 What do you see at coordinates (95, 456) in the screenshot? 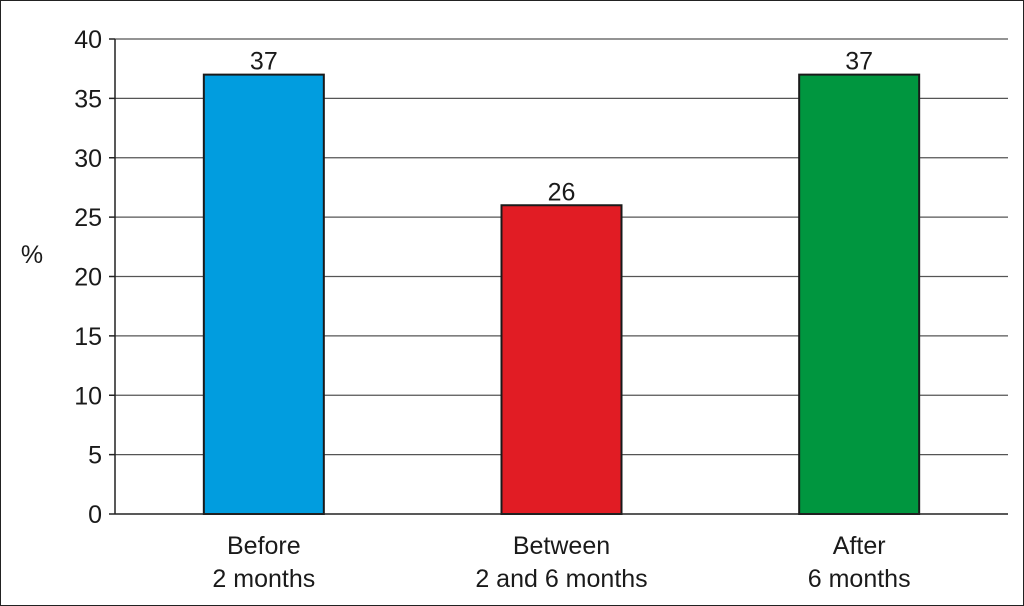
I see `y-tick-label: 5` at bounding box center [95, 456].